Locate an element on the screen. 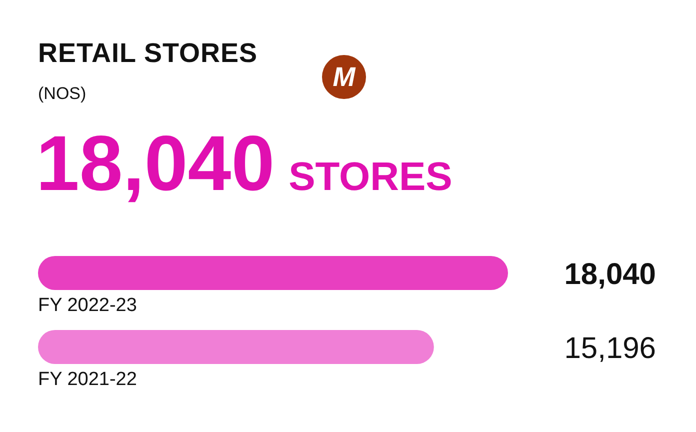  data-label: 18,040 is located at coordinates (610, 274).